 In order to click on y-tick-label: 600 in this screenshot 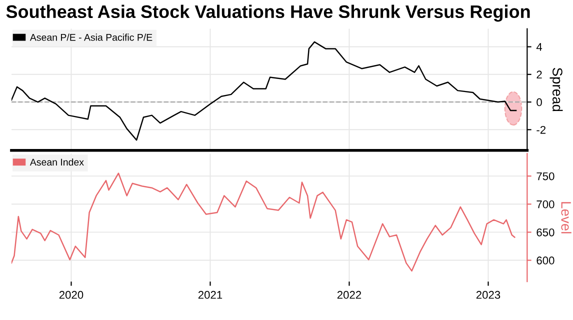, I will do `click(545, 260)`.